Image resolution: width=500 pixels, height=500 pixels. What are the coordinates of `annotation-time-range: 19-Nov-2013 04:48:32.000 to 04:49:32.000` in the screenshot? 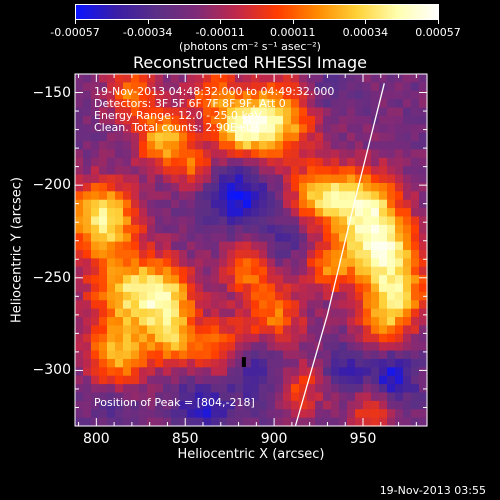 It's located at (214, 91).